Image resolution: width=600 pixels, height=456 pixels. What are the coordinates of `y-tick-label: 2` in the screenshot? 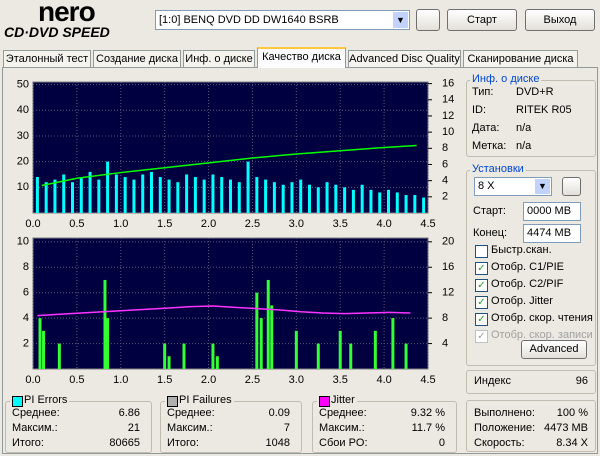 It's located at (26, 343).